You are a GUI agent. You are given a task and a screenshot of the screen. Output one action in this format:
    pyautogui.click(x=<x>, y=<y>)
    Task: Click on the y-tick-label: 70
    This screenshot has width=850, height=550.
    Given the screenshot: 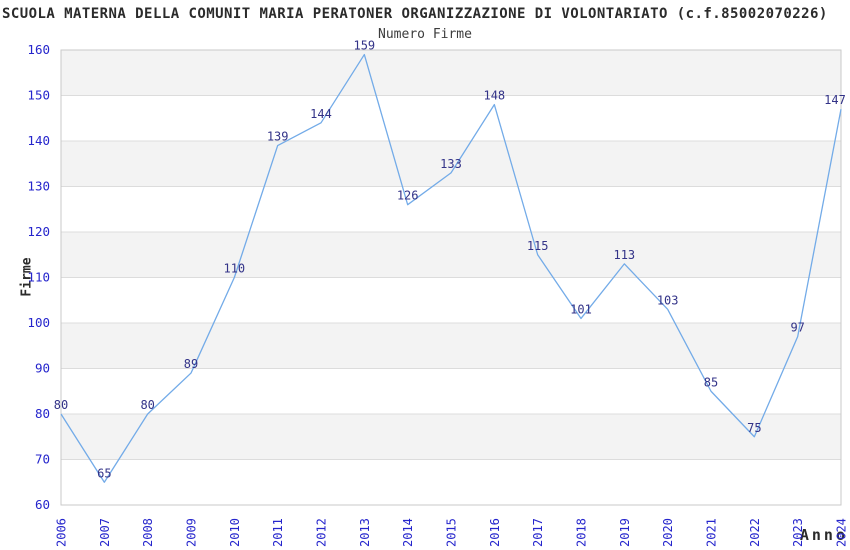 What is the action you would take?
    pyautogui.click(x=42, y=459)
    